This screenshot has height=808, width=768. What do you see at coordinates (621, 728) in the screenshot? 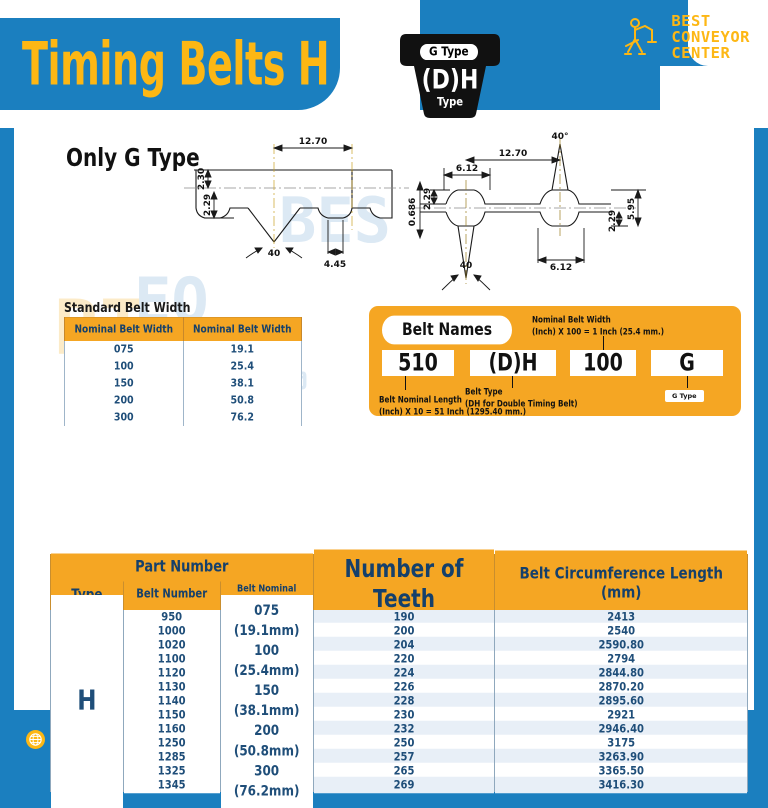
I see `cell-circumference: 2946.40` at bounding box center [621, 728].